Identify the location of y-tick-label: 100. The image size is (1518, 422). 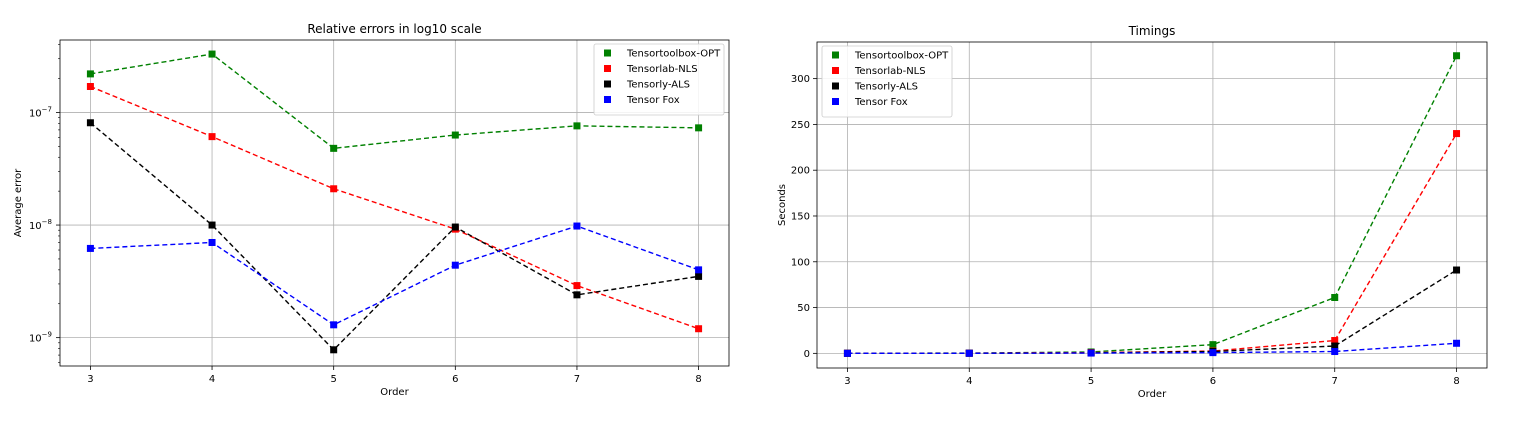
(800, 262).